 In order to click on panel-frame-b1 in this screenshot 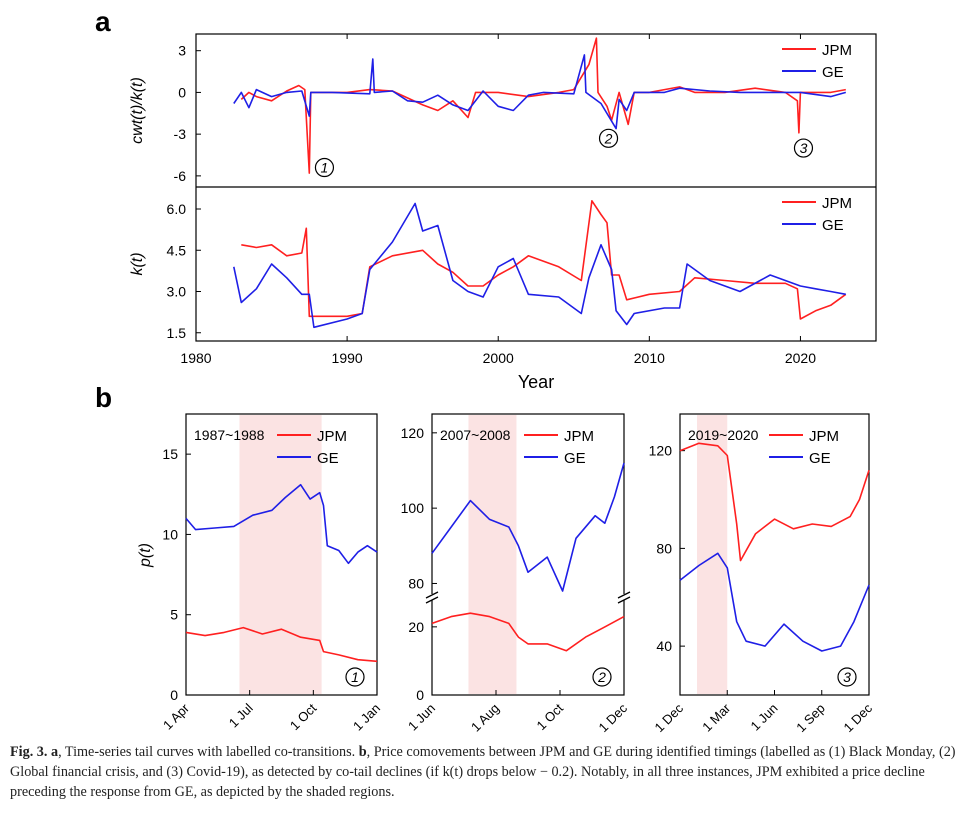, I will do `click(281, 554)`.